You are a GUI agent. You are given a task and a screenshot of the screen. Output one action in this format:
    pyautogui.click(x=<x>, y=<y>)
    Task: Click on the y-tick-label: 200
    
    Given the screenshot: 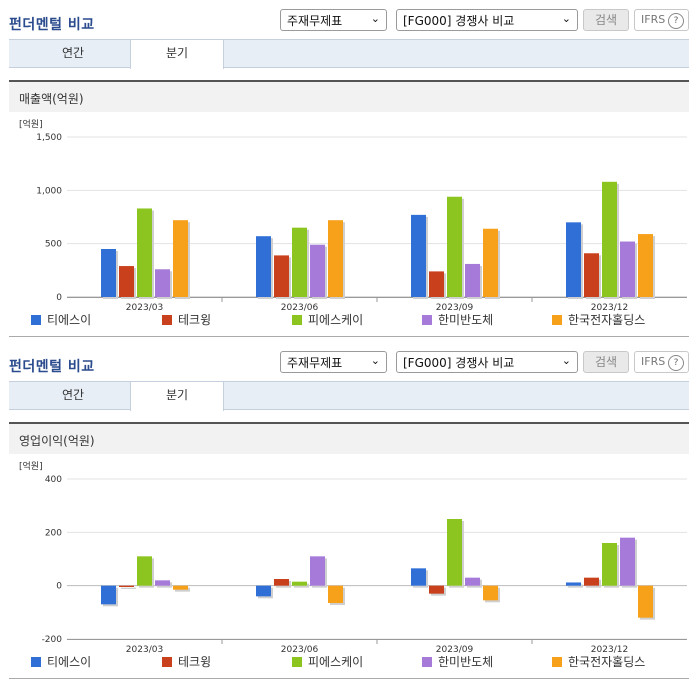 What is the action you would take?
    pyautogui.click(x=53, y=533)
    